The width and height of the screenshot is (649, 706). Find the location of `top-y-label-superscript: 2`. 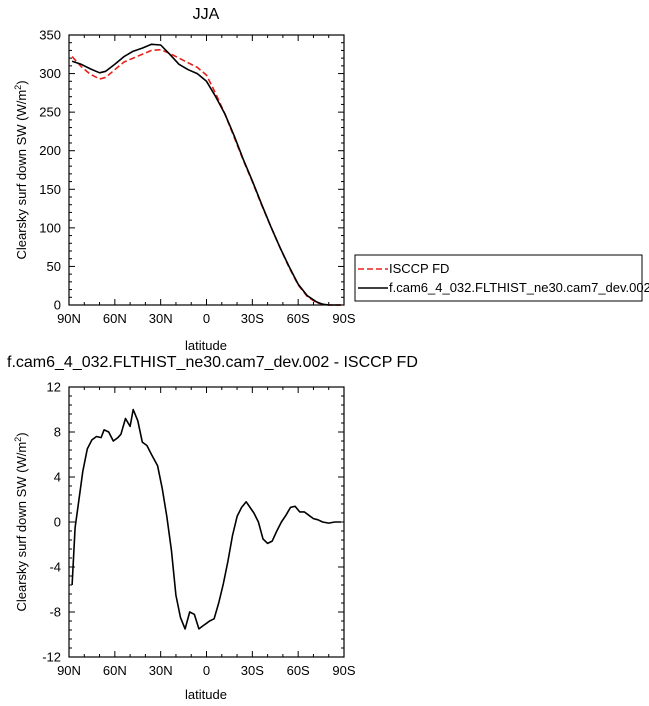

top-y-label-superscript: 2 is located at coordinates (18, 87).